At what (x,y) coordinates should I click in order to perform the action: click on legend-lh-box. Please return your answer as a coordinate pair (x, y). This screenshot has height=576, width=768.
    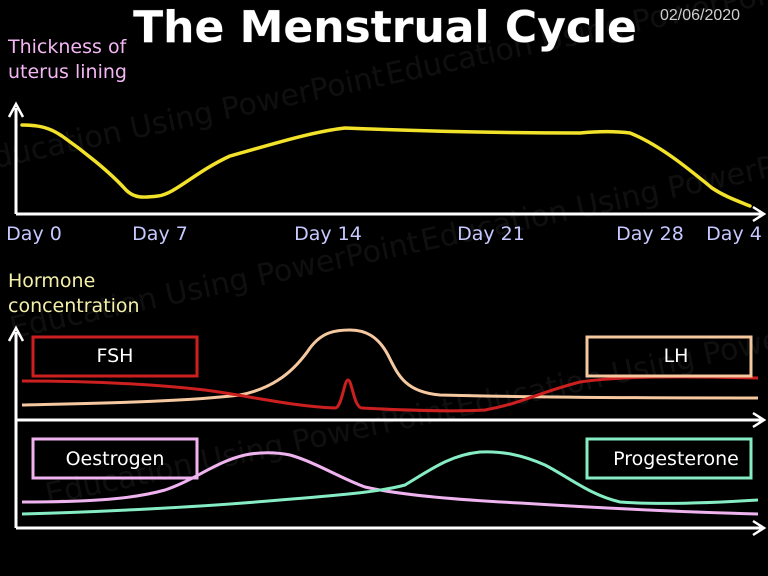
    Looking at the image, I should click on (669, 356).